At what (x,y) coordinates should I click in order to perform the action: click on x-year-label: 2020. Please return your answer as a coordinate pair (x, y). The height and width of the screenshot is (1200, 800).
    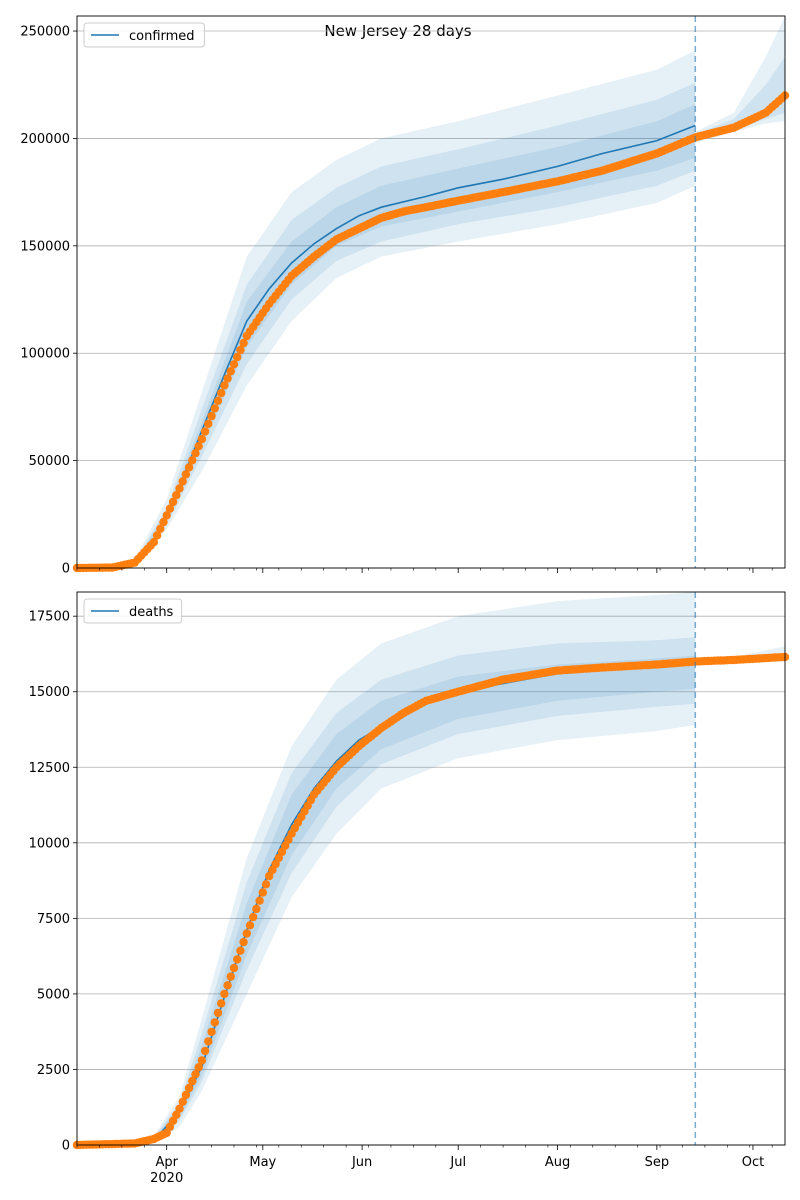
    Looking at the image, I should click on (166, 1178).